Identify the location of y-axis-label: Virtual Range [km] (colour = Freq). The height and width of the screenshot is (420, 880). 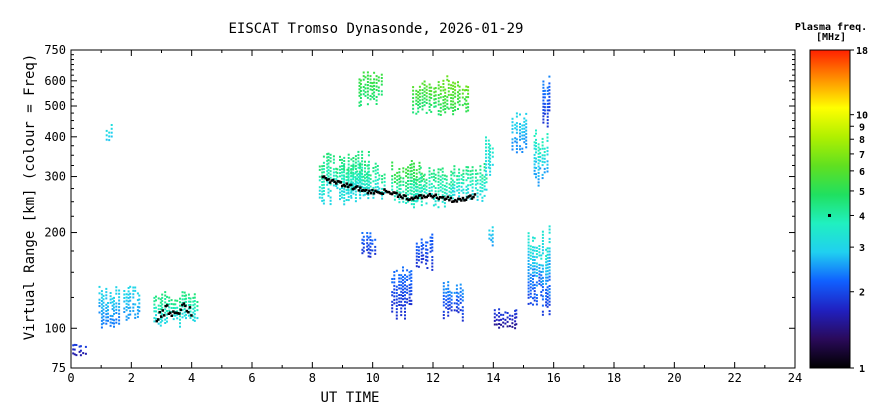
(30, 197).